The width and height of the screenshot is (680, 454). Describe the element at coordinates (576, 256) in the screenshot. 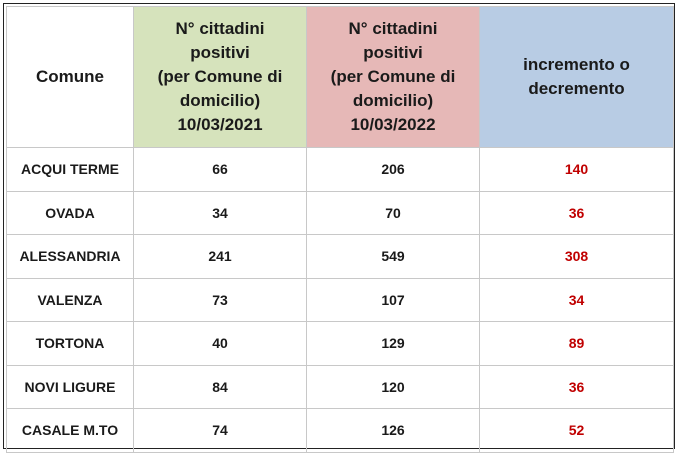

I see `cell-delta: 308` at that location.